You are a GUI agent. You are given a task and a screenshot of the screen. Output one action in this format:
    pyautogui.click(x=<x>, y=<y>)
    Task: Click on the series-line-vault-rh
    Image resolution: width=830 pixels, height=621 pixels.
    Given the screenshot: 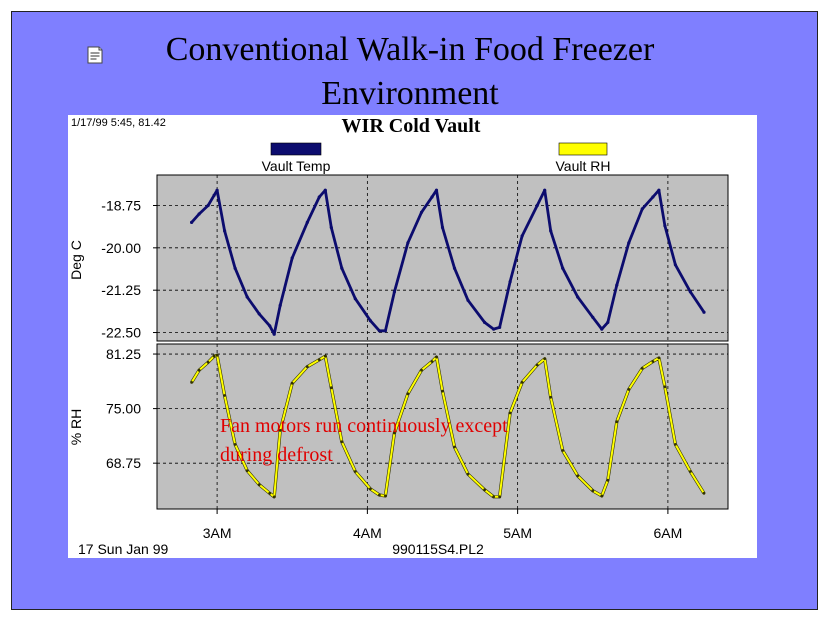 What is the action you would take?
    pyautogui.click(x=447, y=426)
    